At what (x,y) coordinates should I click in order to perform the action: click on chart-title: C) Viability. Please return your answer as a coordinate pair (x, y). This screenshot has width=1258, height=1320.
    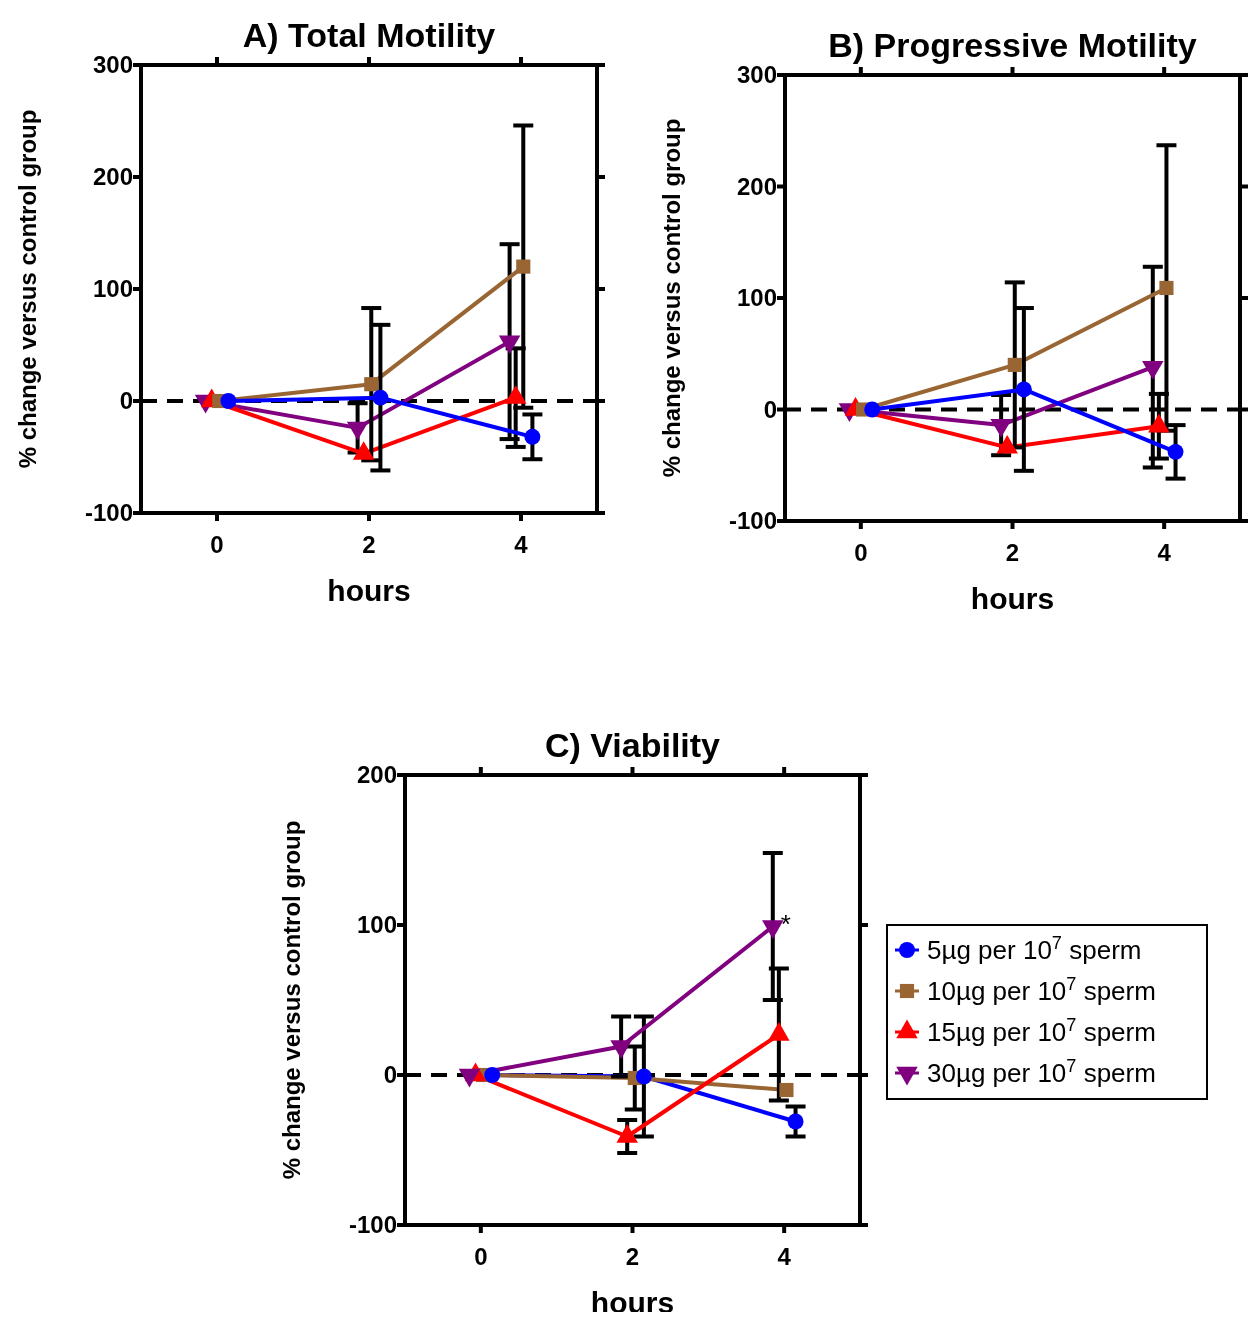
    Looking at the image, I should click on (632, 745).